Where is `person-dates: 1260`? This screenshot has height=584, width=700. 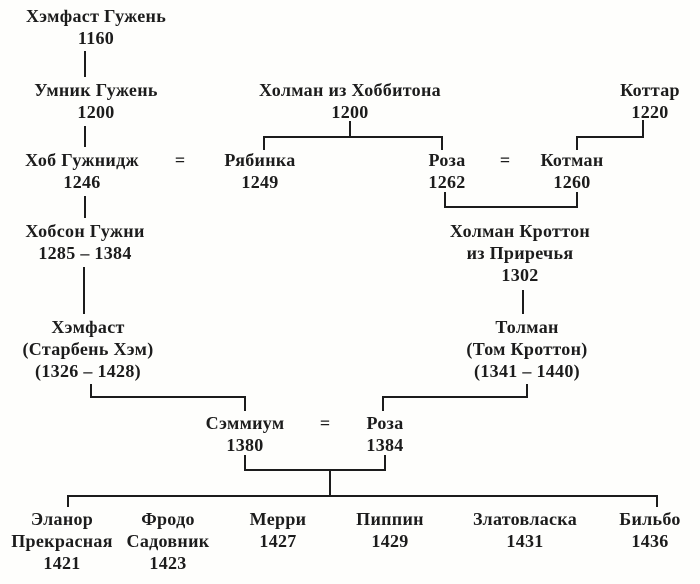 person-dates: 1260 is located at coordinates (572, 182).